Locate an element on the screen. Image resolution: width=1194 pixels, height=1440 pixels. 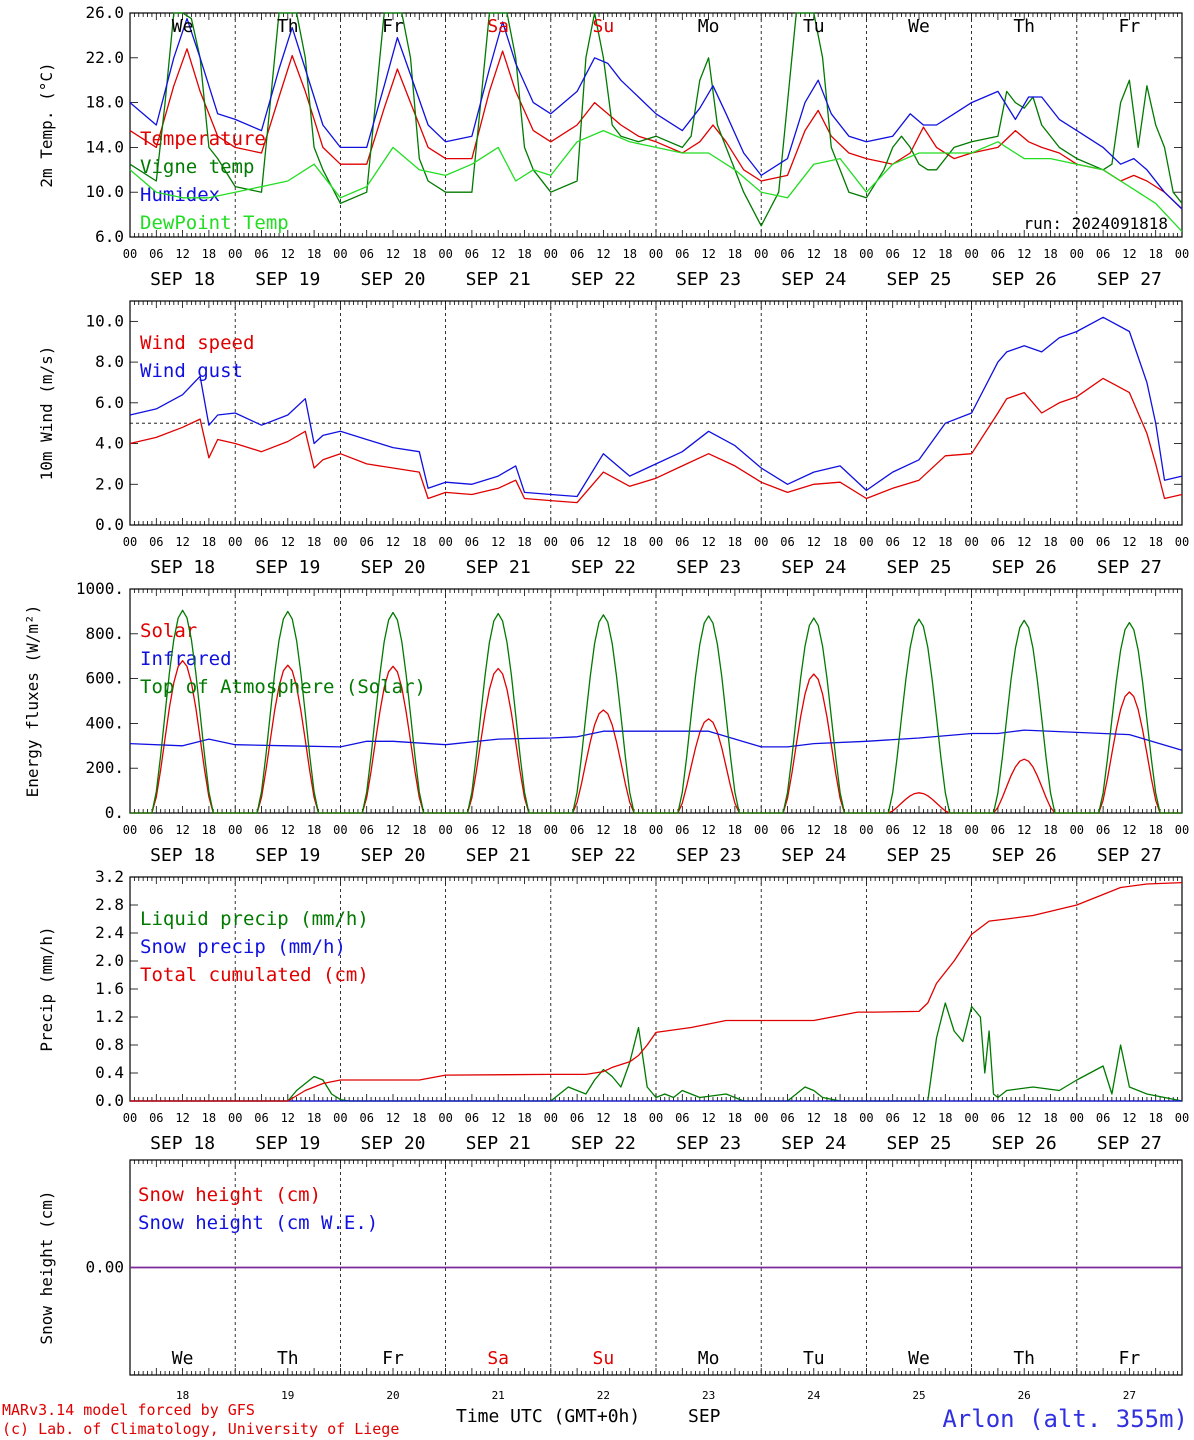
day-number-label: 18 is located at coordinates (182, 1395).